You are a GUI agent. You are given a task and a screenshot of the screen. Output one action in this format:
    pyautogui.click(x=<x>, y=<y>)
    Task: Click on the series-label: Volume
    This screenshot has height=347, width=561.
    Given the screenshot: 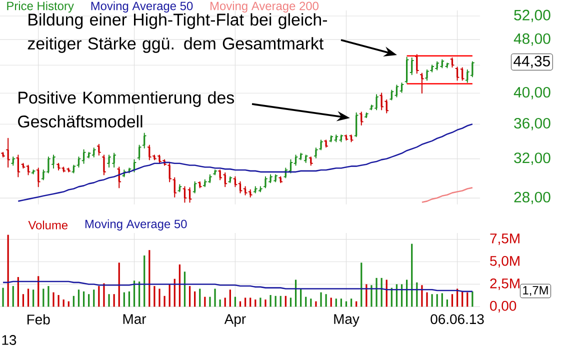 What is the action you would take?
    pyautogui.click(x=48, y=225)
    